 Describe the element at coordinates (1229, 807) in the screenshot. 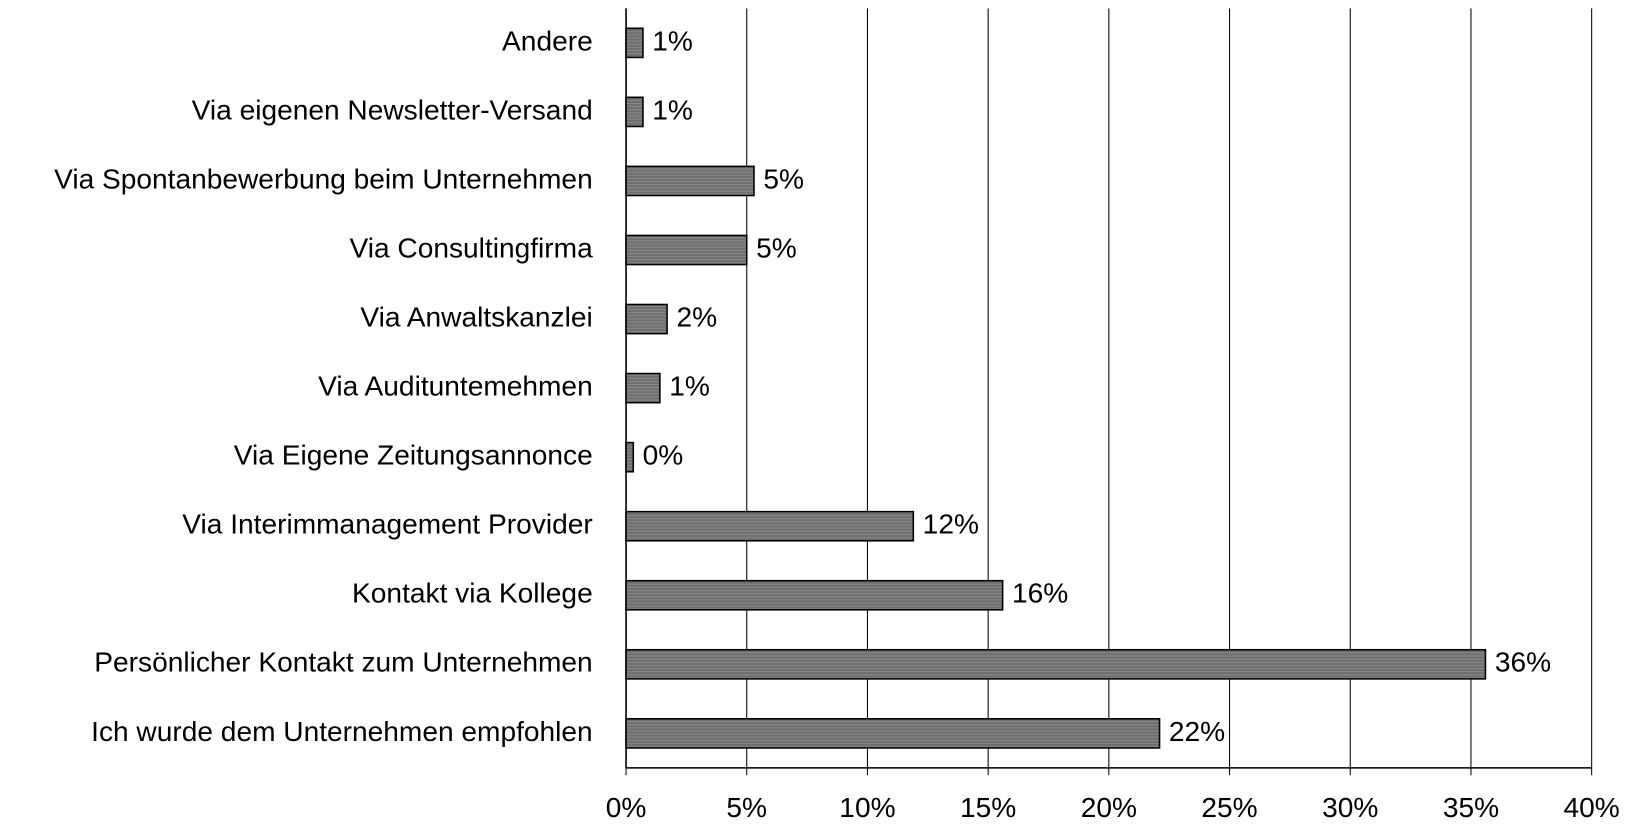

I see `x-tick-label: 25%` at that location.